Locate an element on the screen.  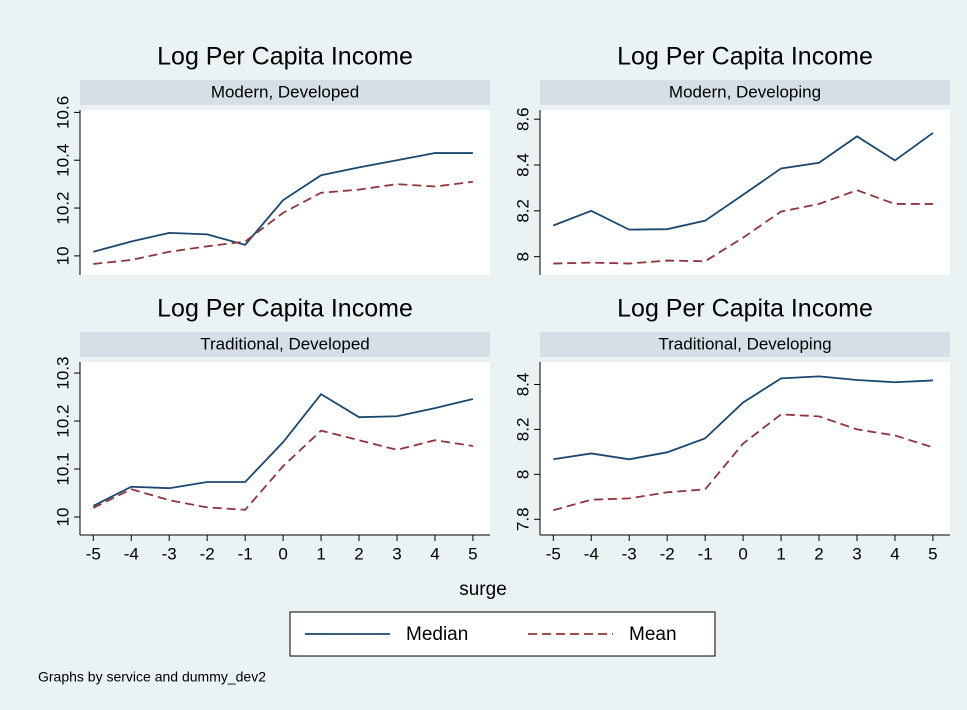
x-axis-label: surge is located at coordinates (483, 589).